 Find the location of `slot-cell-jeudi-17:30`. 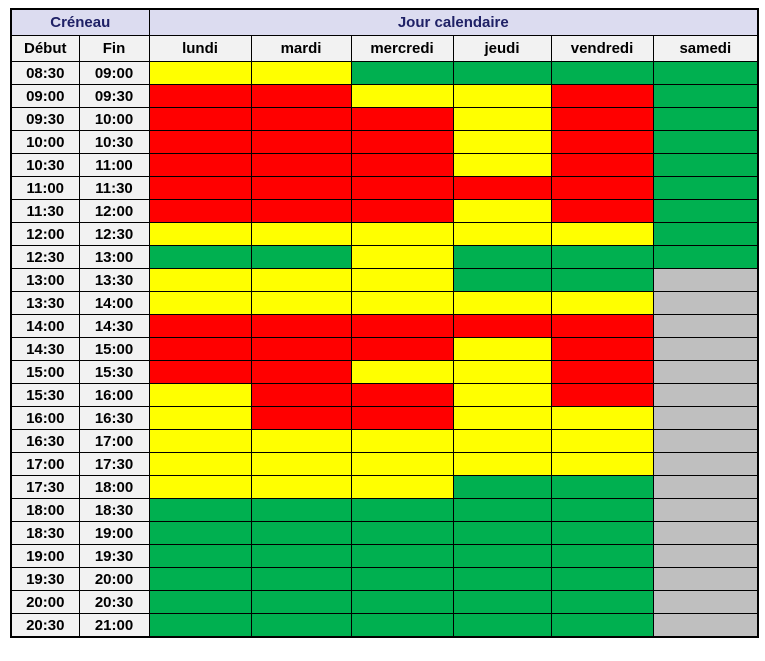

slot-cell-jeudi-17:30 is located at coordinates (502, 487).